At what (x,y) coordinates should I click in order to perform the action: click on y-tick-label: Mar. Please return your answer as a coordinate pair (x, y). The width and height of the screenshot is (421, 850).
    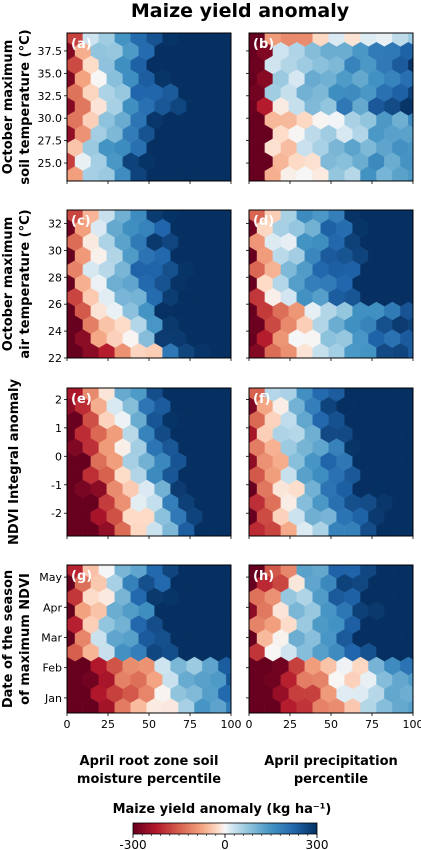
    Looking at the image, I should click on (51, 637).